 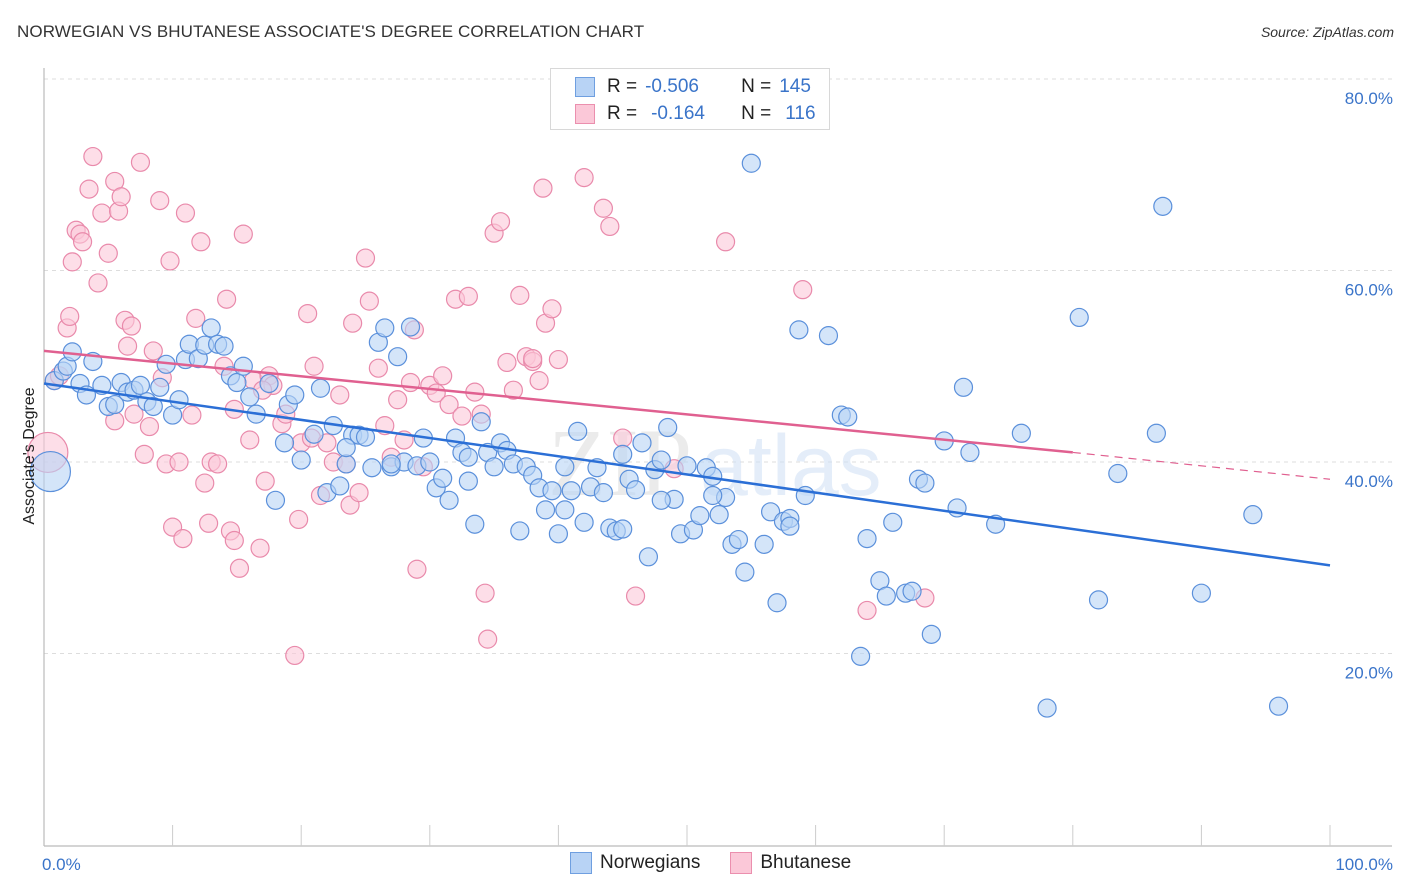 What do you see at coordinates (622, 113) in the screenshot?
I see `r-label: R =` at bounding box center [622, 113].